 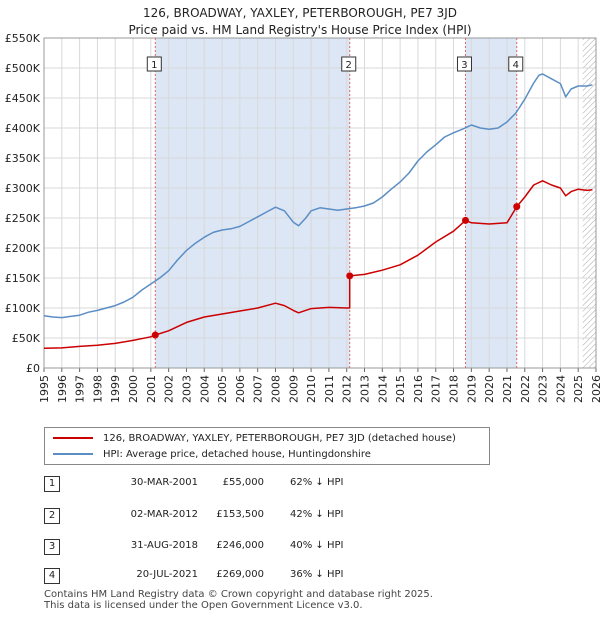 What do you see at coordinates (169, 389) in the screenshot?
I see `x-tick-label: 2002` at bounding box center [169, 389].